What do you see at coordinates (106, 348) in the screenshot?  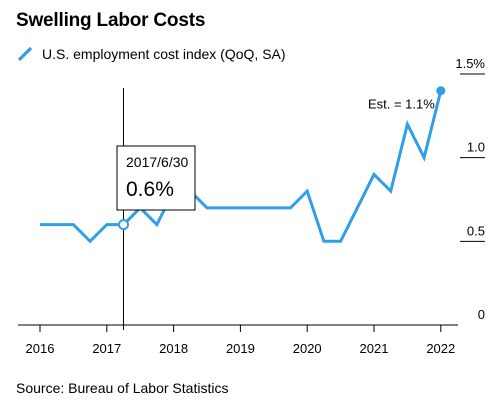 I see `x-tick-label-2017: 2017` at bounding box center [106, 348].